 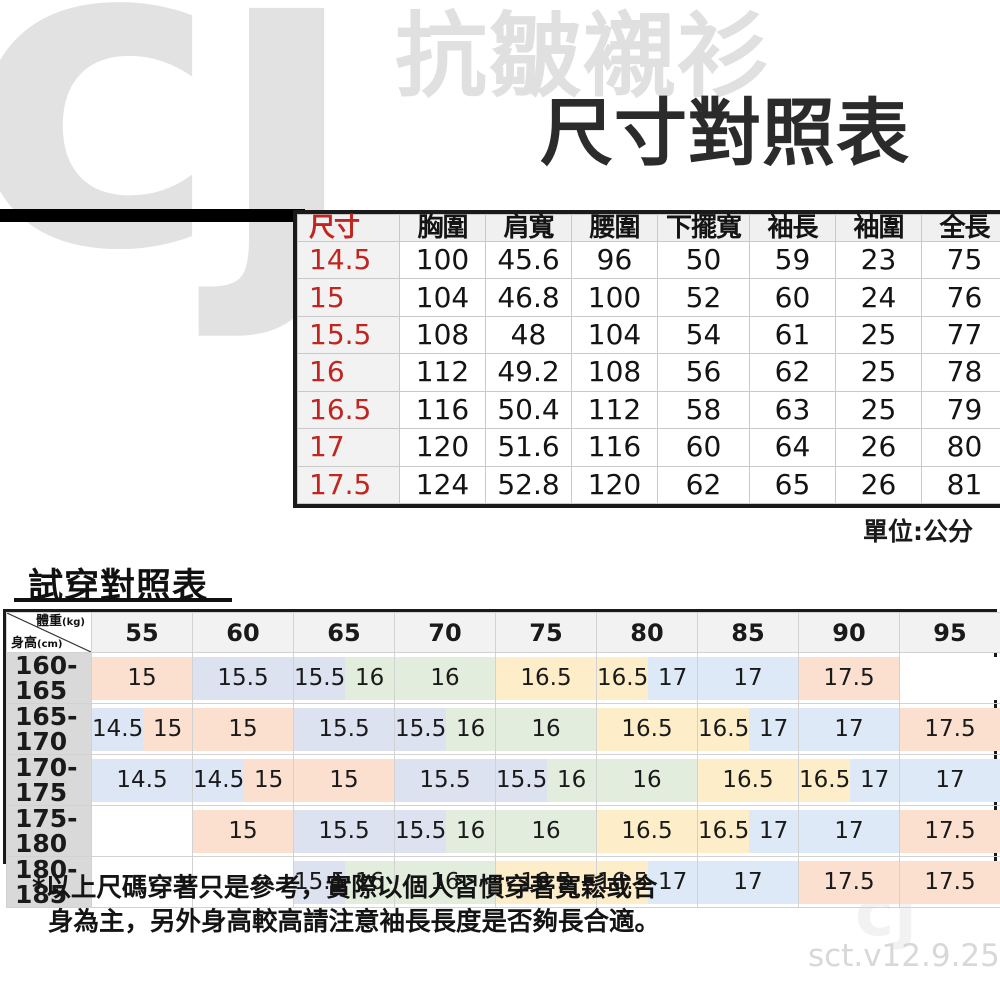 I want to click on size-table-cell: 108, so click(x=442, y=335).